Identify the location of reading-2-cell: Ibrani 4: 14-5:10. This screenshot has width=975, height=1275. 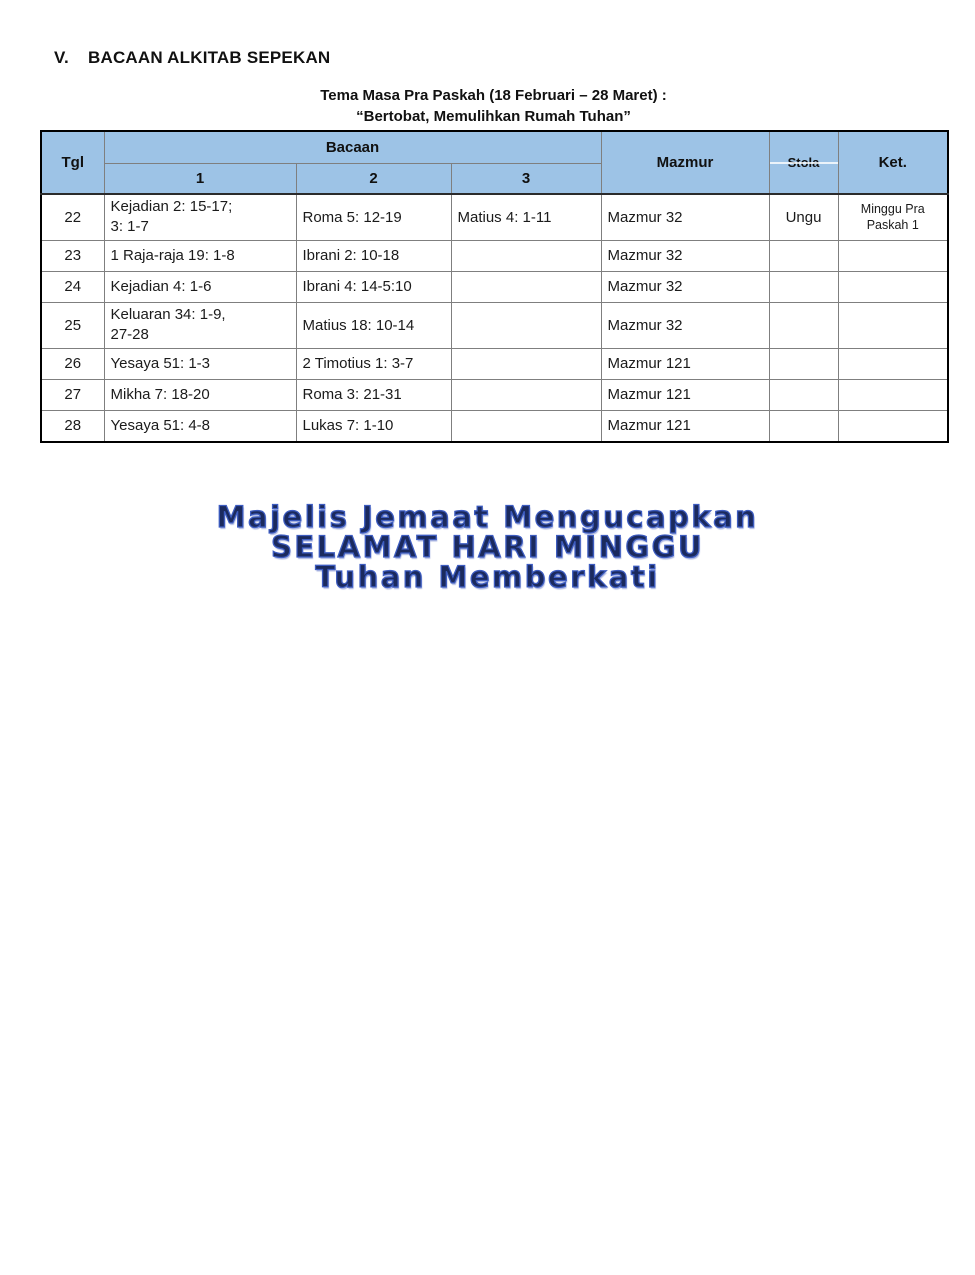
(373, 286).